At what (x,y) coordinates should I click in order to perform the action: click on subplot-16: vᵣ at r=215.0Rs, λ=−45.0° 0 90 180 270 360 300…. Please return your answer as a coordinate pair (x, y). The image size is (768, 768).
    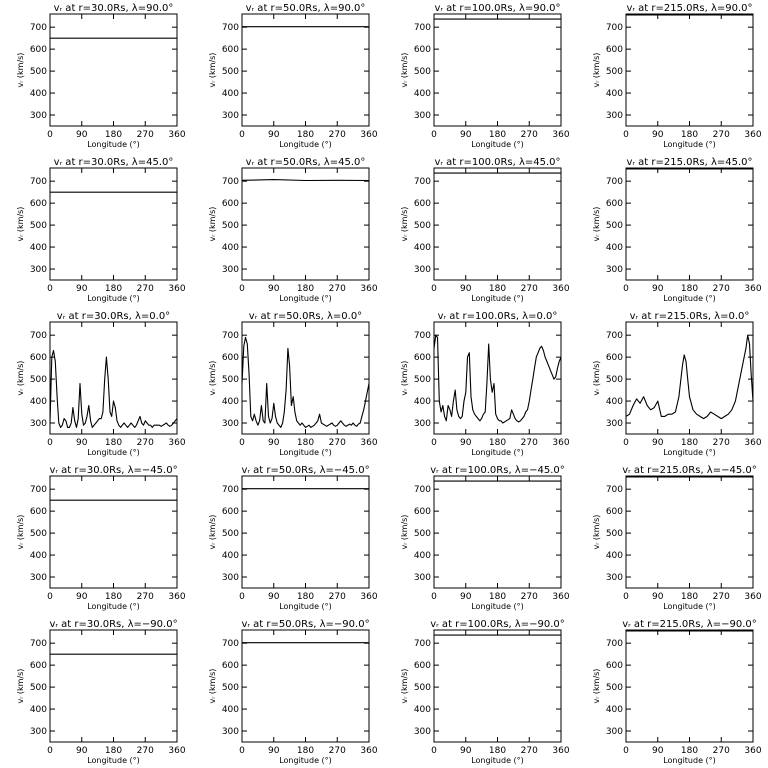
    Looking at the image, I should click on (677, 538).